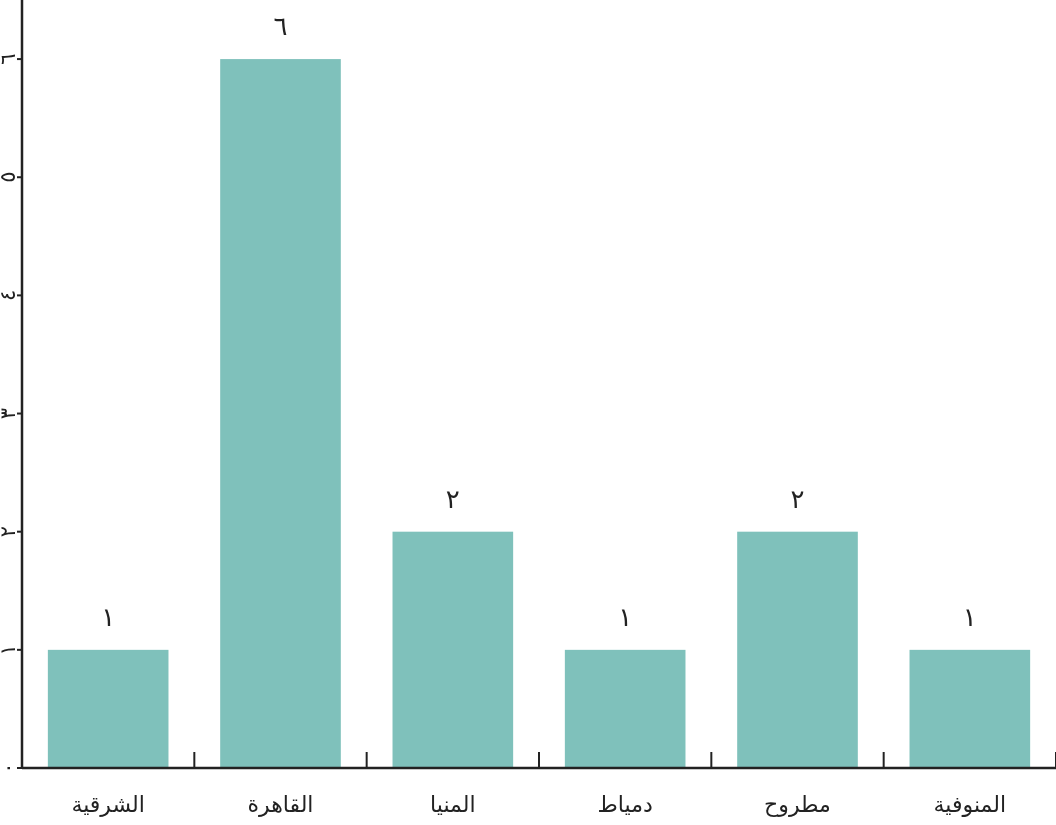  Describe the element at coordinates (797, 804) in the screenshot. I see `x-tick-label: مطروح` at that location.